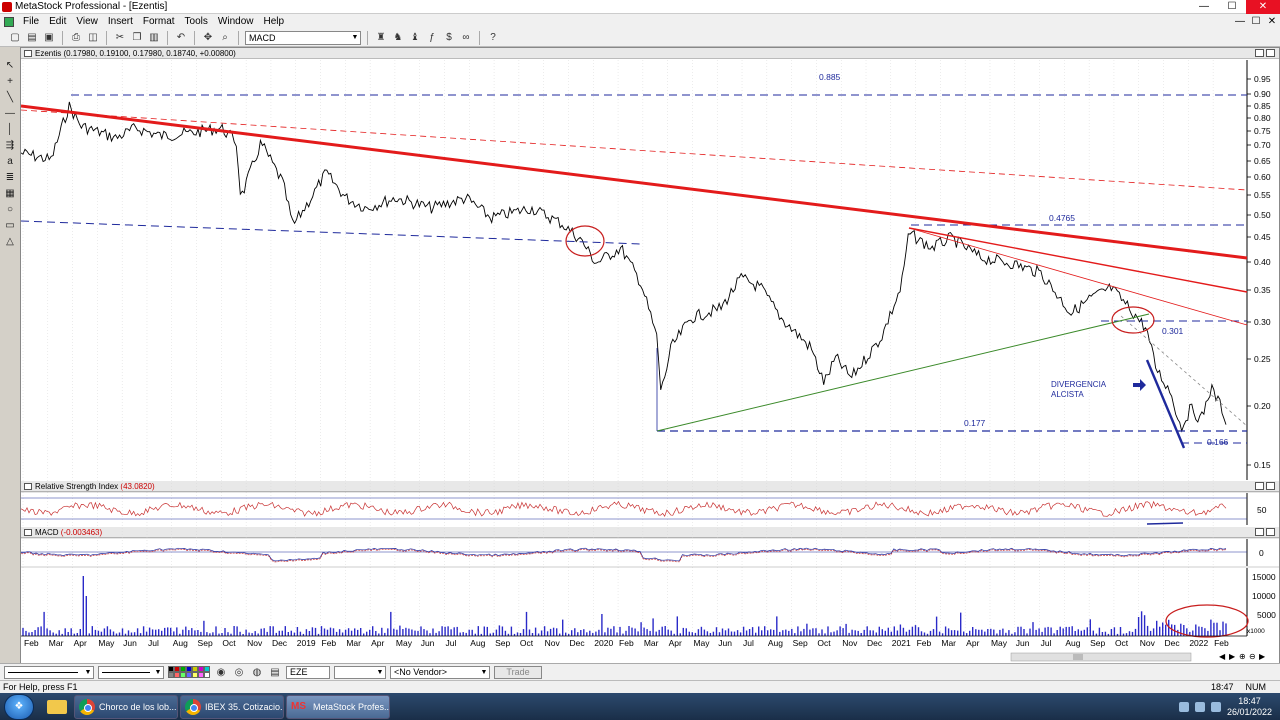 Image resolution: width=1280 pixels, height=720 pixels. I want to click on expert-advisor-icon: ♜, so click(381, 37).